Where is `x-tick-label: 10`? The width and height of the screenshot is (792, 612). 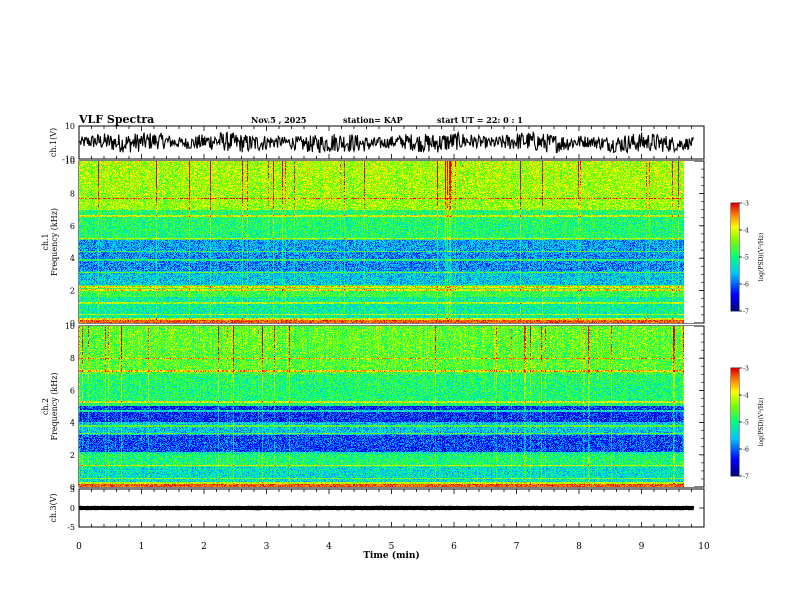 x-tick-label: 10 is located at coordinates (704, 547).